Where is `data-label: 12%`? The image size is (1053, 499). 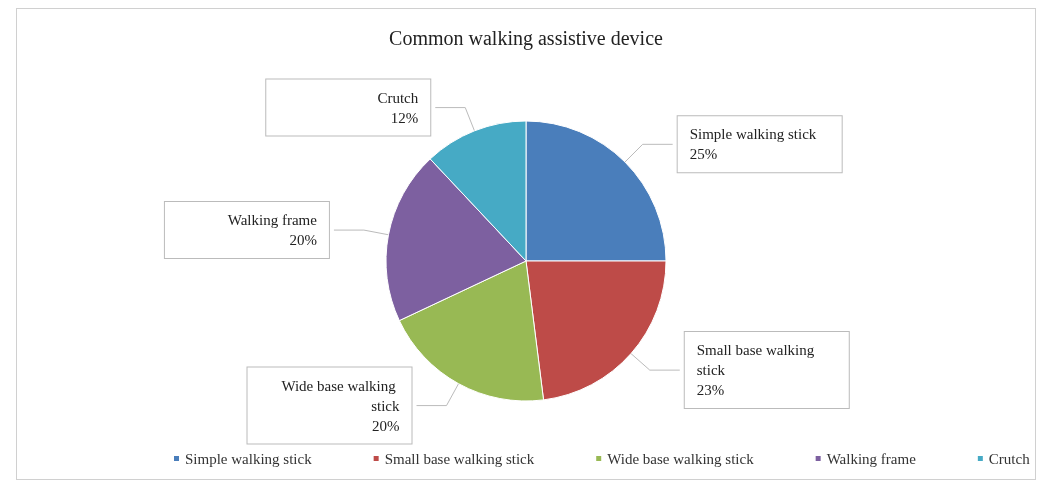
data-label: 12% is located at coordinates (404, 117).